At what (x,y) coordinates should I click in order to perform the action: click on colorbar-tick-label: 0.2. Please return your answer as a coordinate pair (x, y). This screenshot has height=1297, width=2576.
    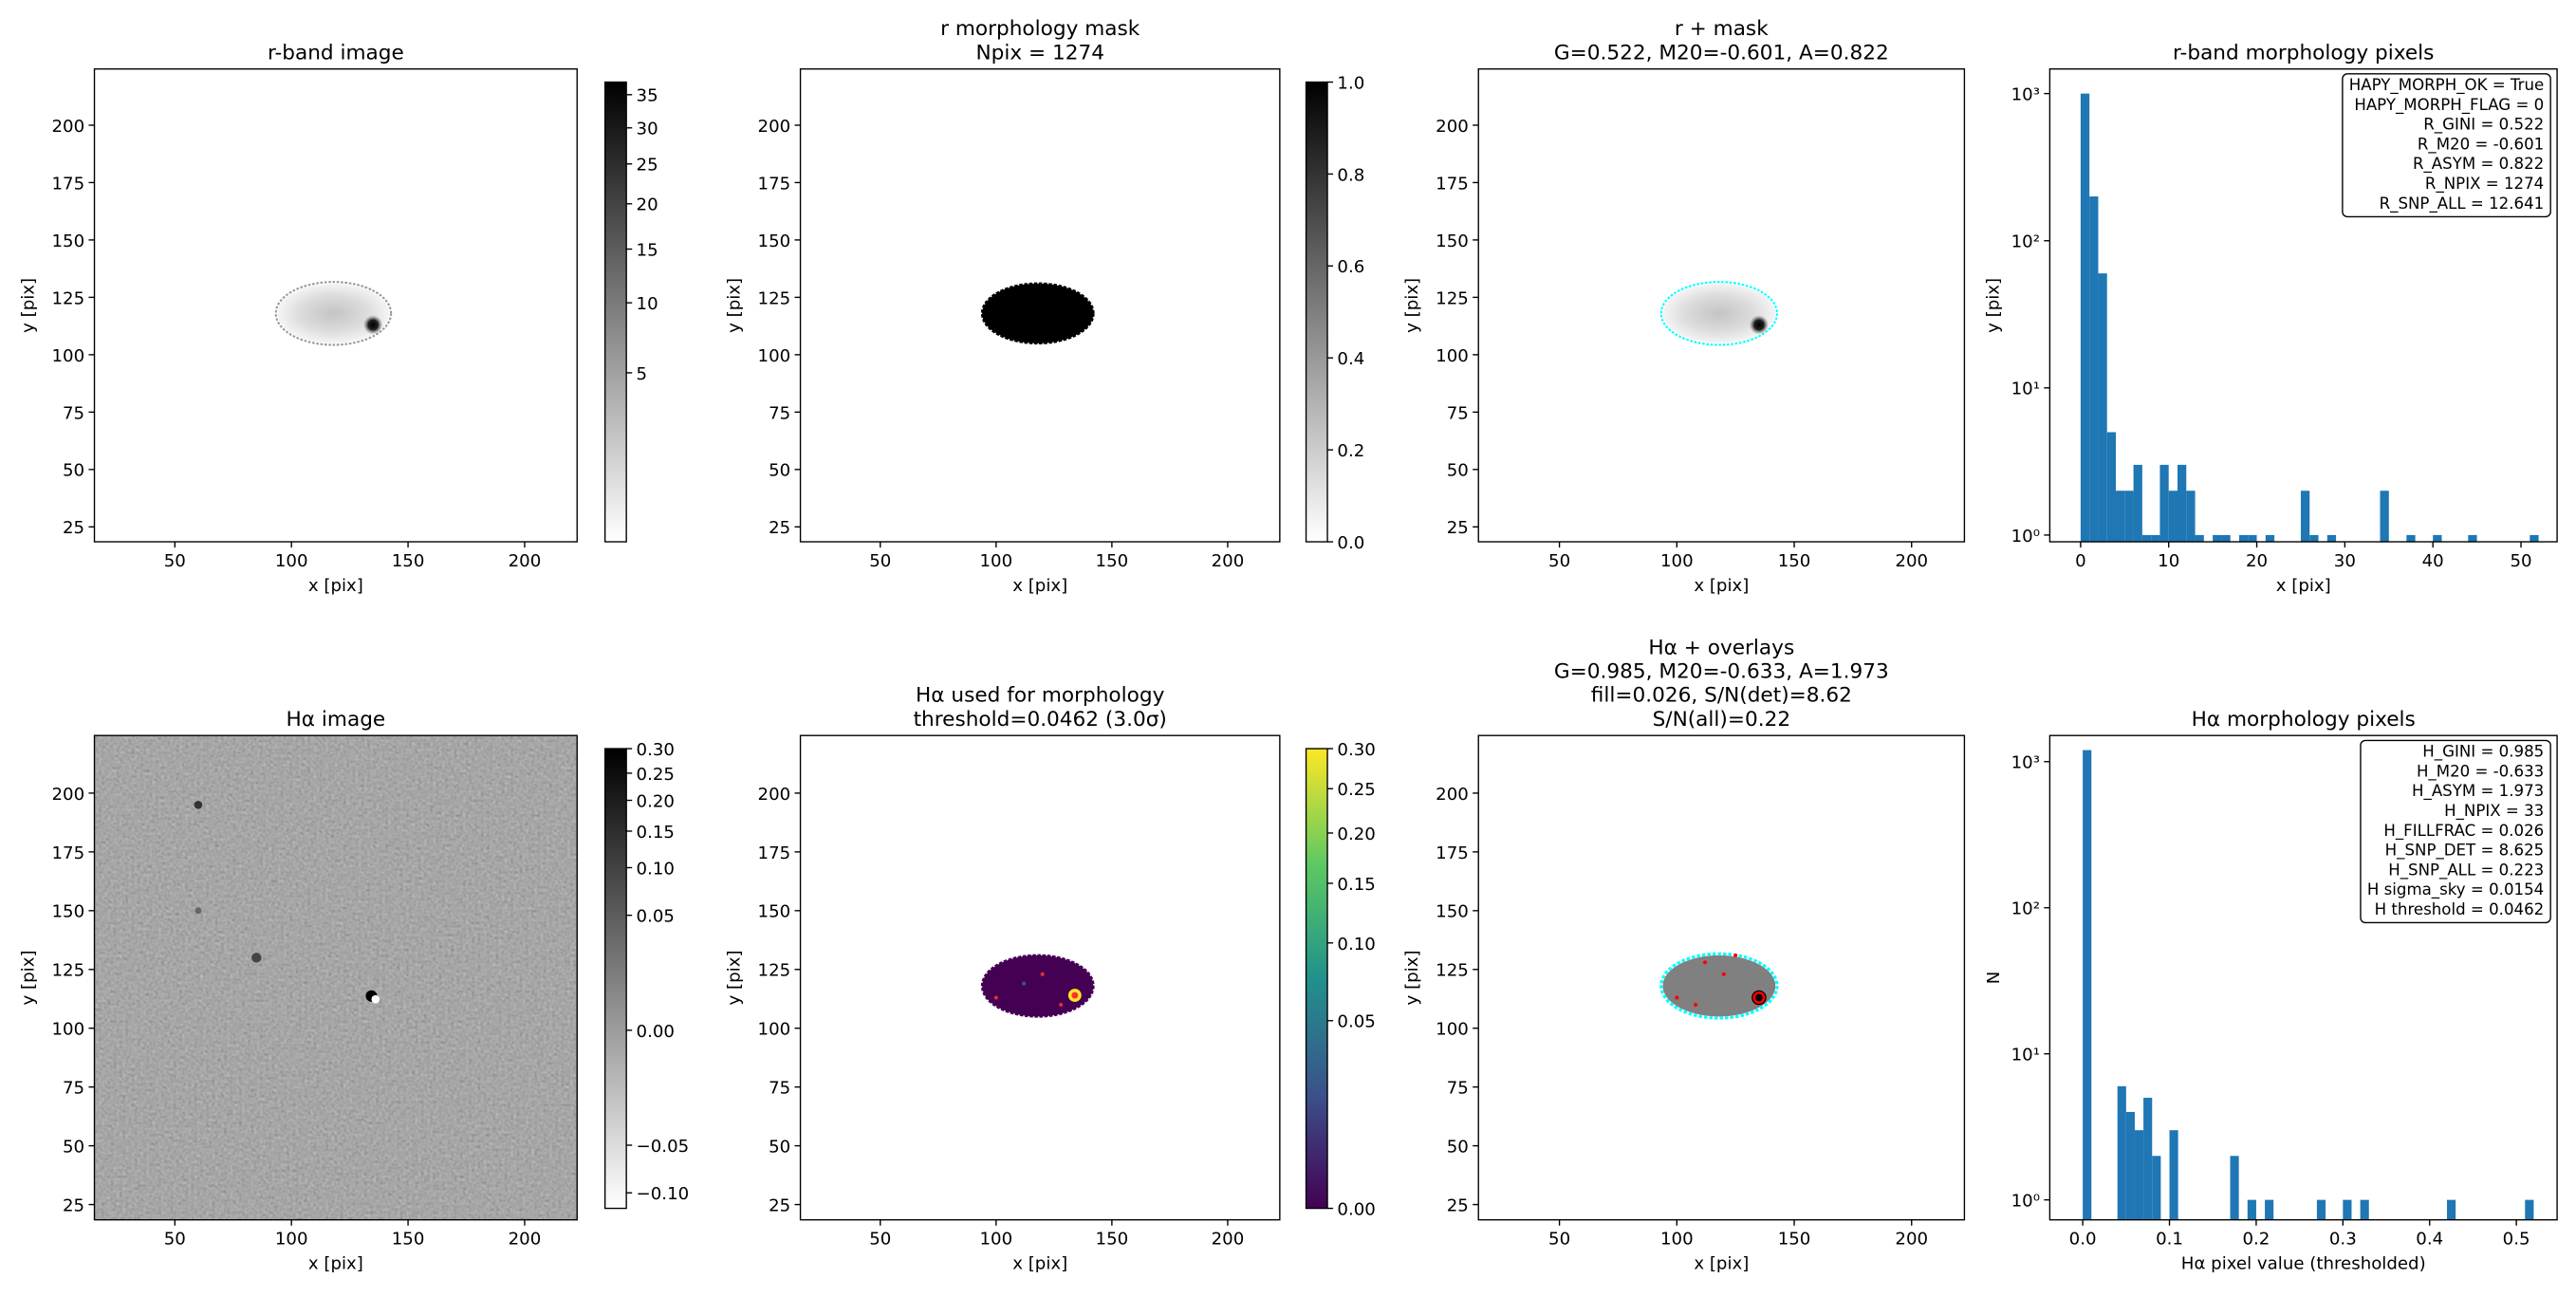
    Looking at the image, I should click on (1350, 451).